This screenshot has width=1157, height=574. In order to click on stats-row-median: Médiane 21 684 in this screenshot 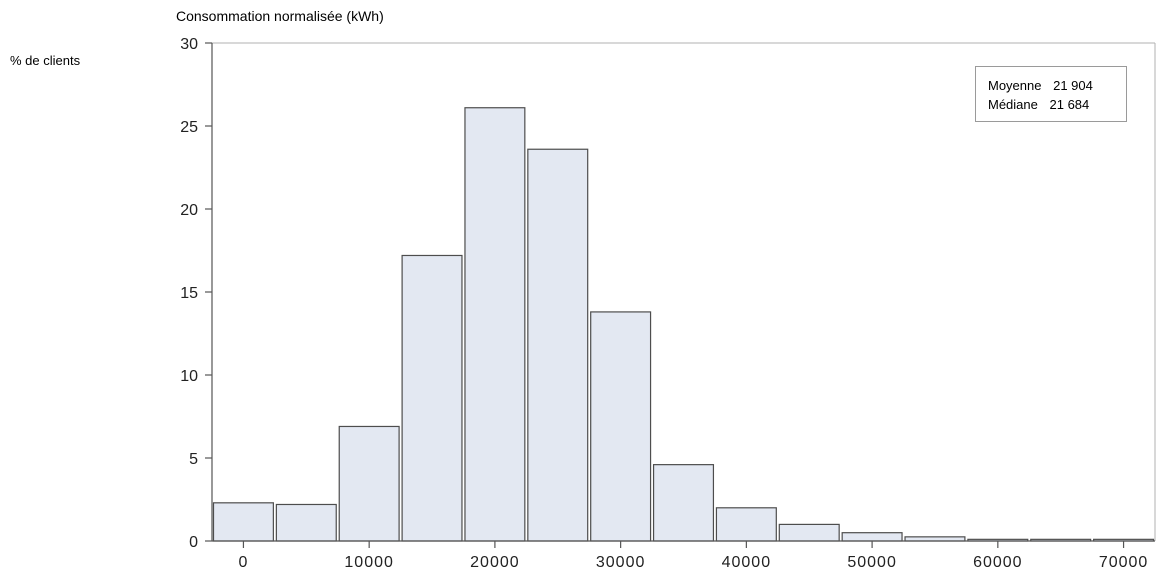, I will do `click(1057, 104)`.